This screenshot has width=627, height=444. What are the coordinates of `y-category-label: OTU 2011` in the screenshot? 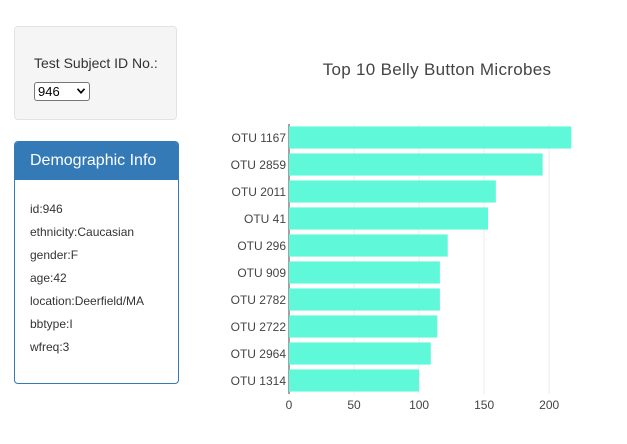 It's located at (259, 192).